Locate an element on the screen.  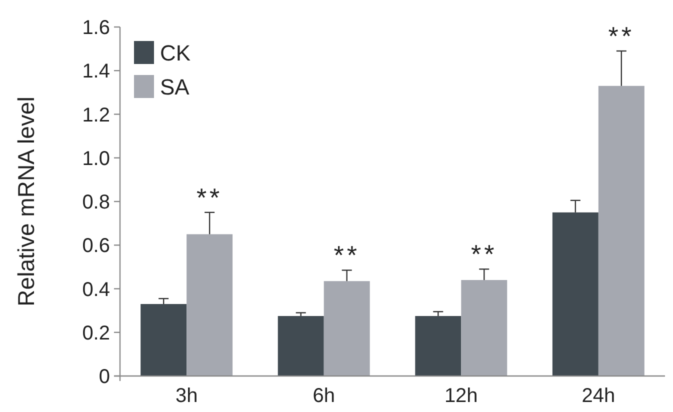
y-tick-label: 0.4 is located at coordinates (96, 289).